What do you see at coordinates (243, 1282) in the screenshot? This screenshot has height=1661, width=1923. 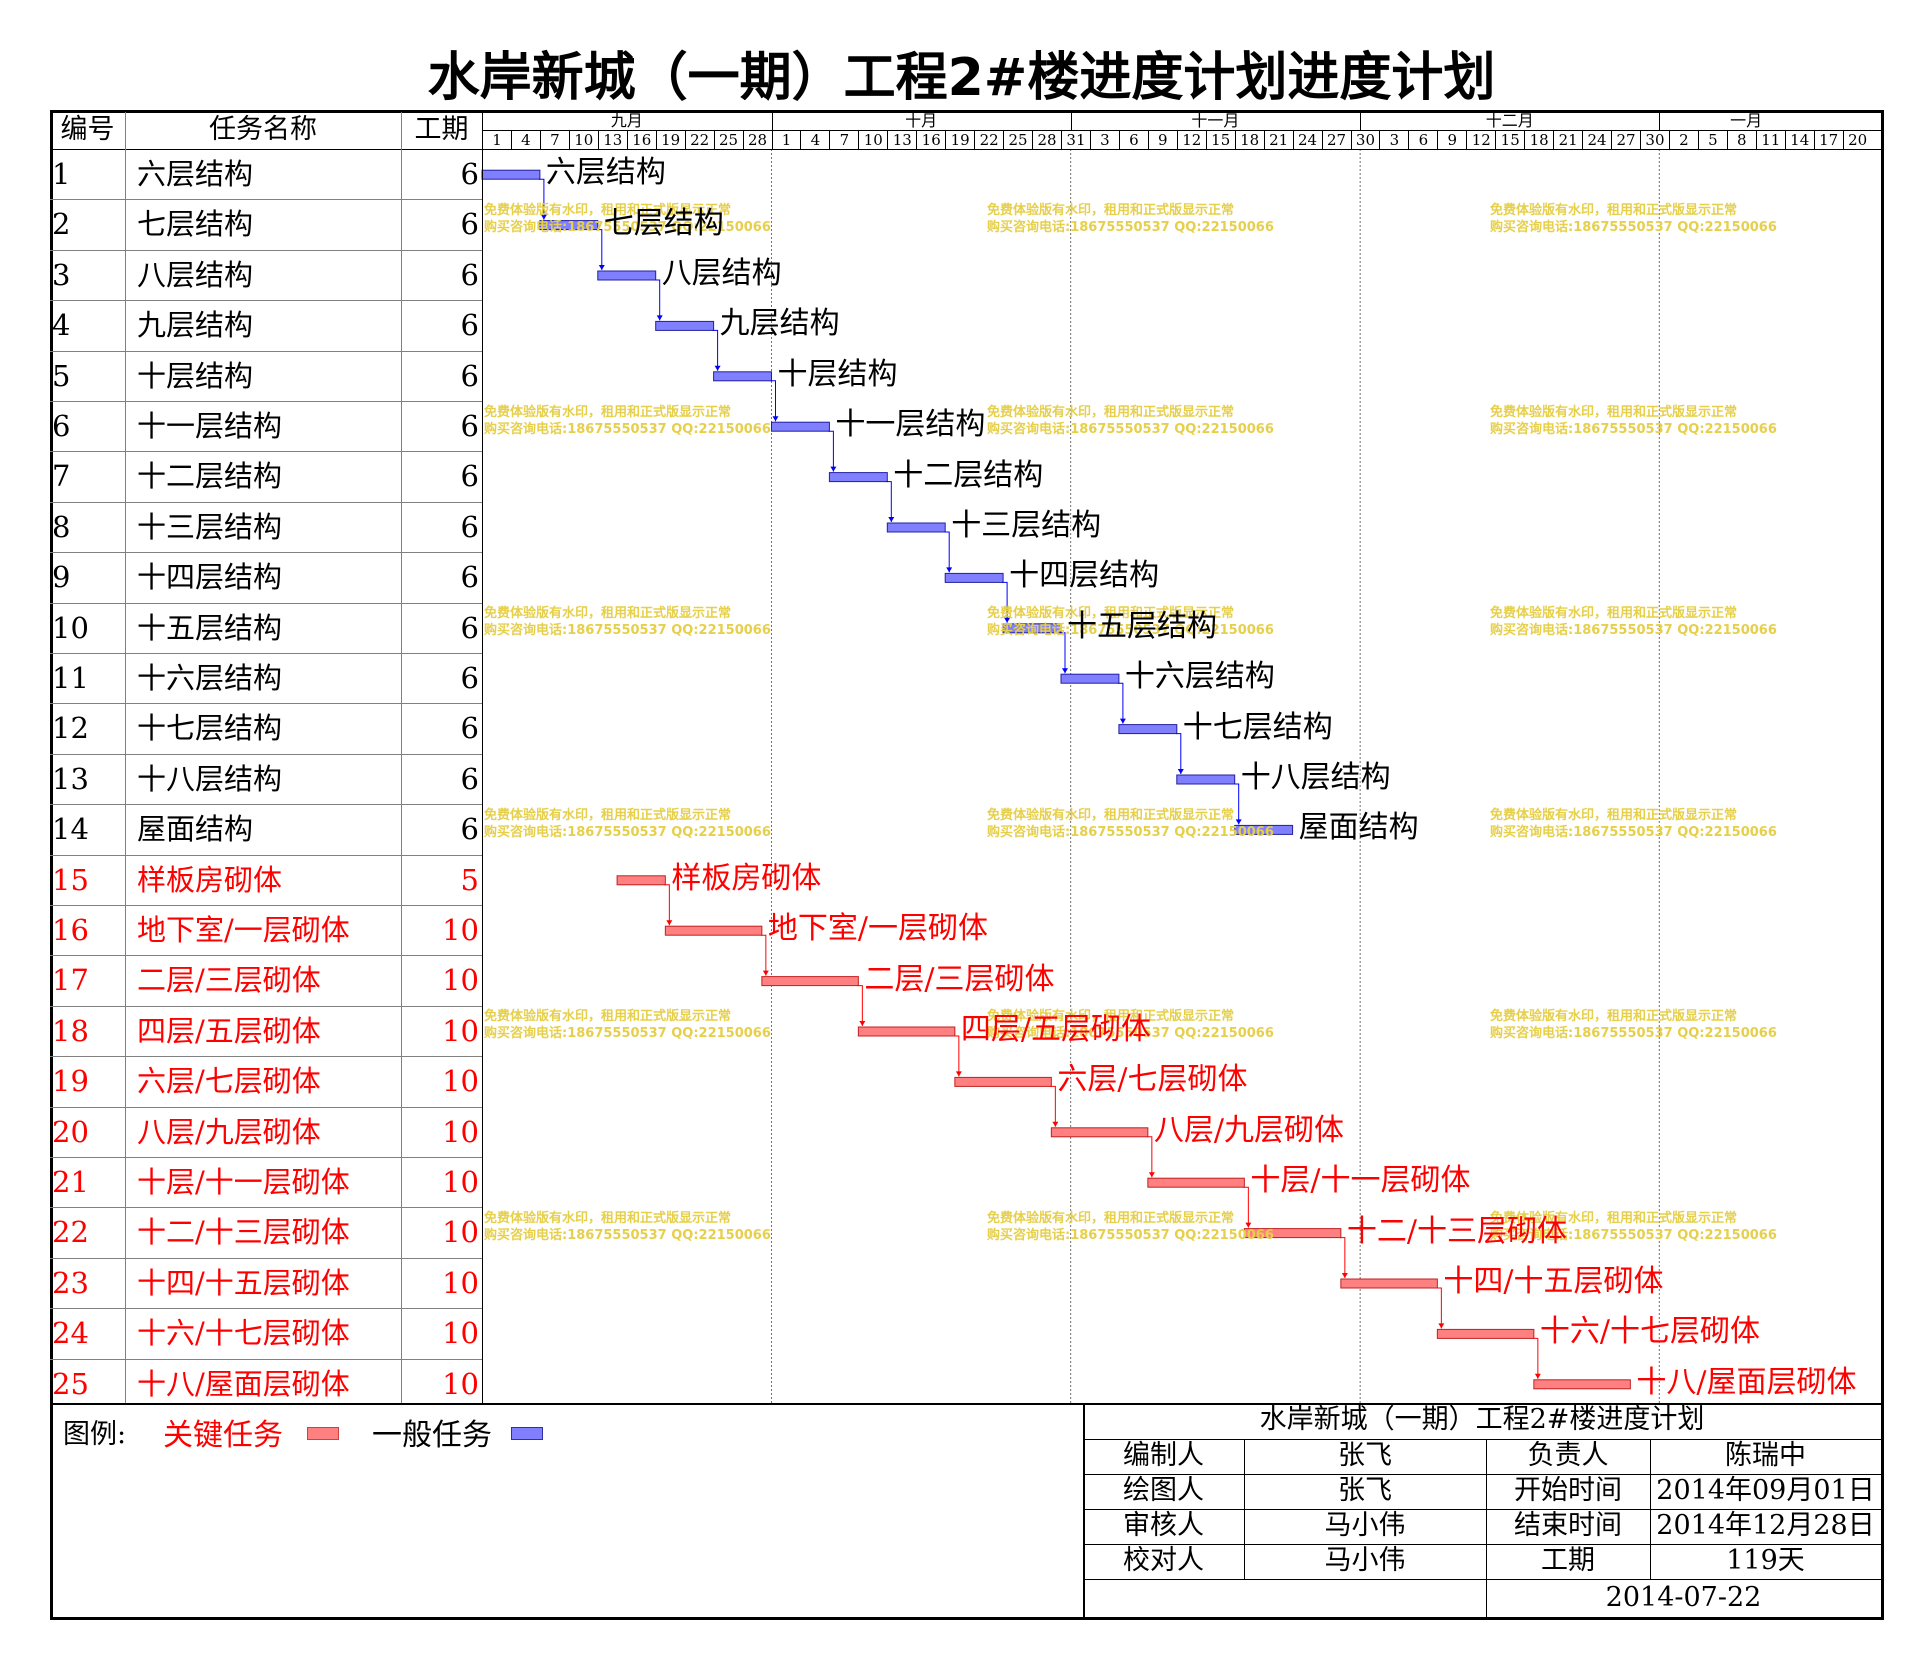 I see `task-name: 十四/十五层砌体` at bounding box center [243, 1282].